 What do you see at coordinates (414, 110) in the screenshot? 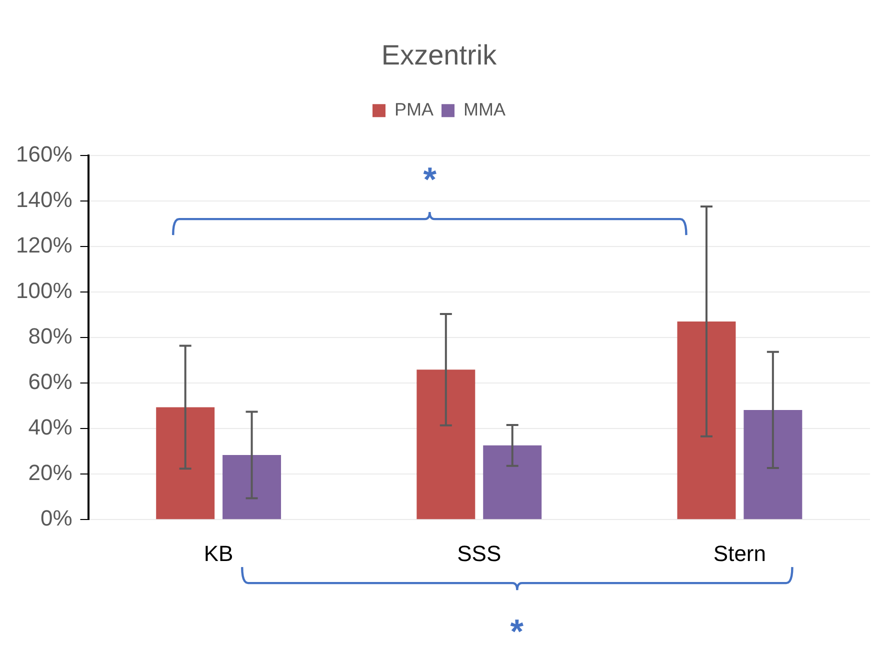
I see `legend-label: PMA` at bounding box center [414, 110].